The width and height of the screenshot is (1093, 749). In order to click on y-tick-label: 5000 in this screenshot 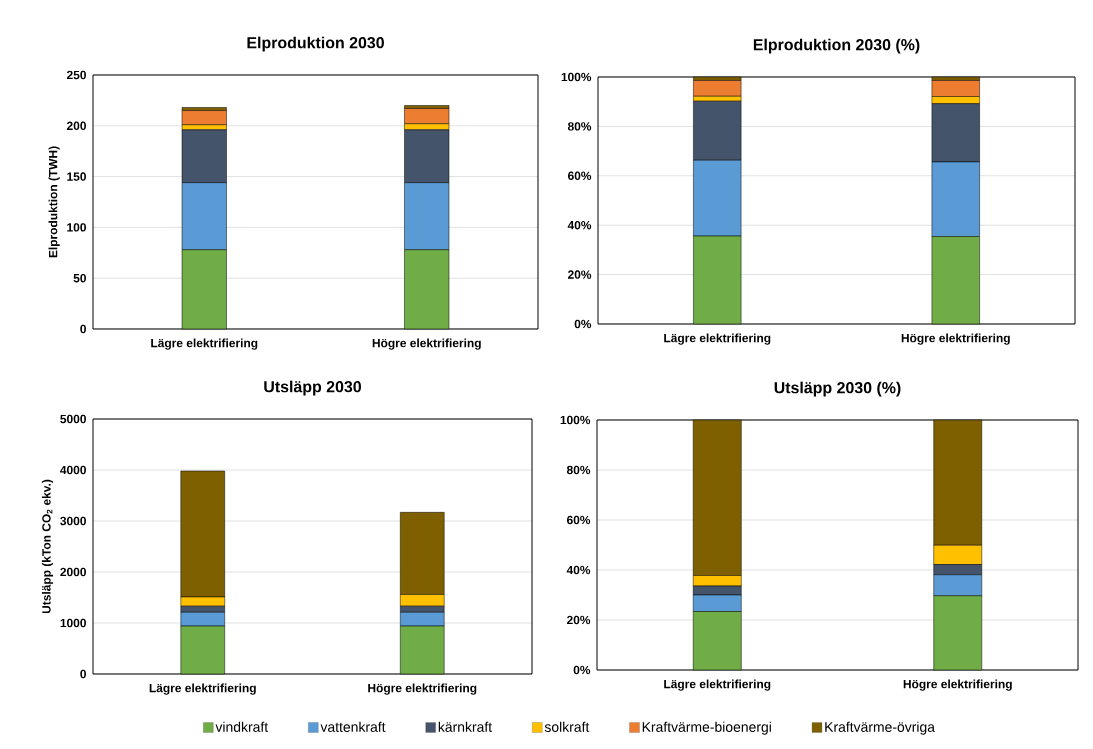, I will do `click(73, 419)`.